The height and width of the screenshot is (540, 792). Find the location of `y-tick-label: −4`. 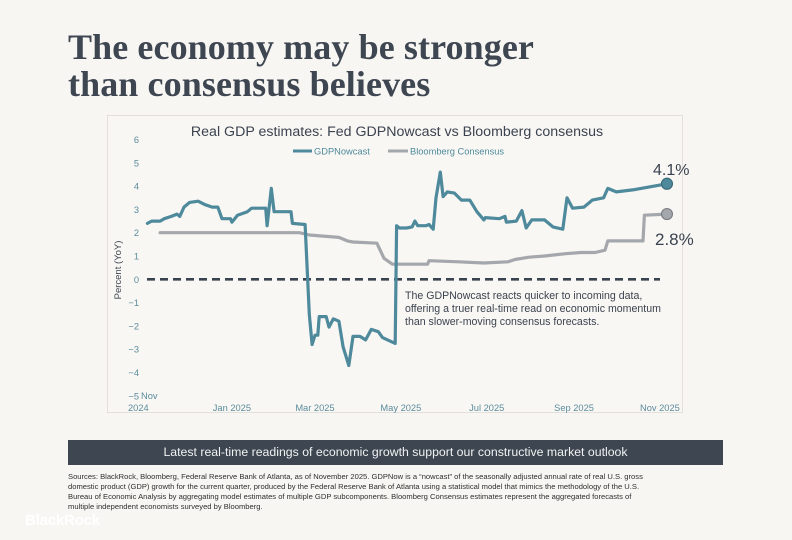

y-tick-label: −4 is located at coordinates (133, 373).